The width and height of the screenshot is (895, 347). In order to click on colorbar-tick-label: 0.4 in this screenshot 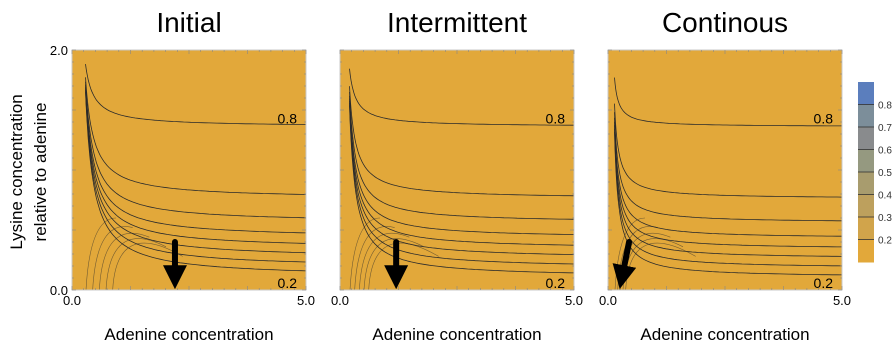, I will do `click(885, 196)`.